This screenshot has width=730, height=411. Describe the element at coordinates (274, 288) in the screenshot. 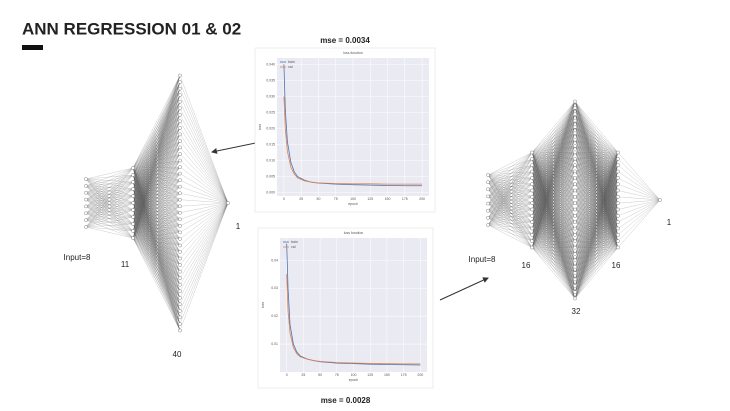

I see `y-tick-label: 0.03` at that location.